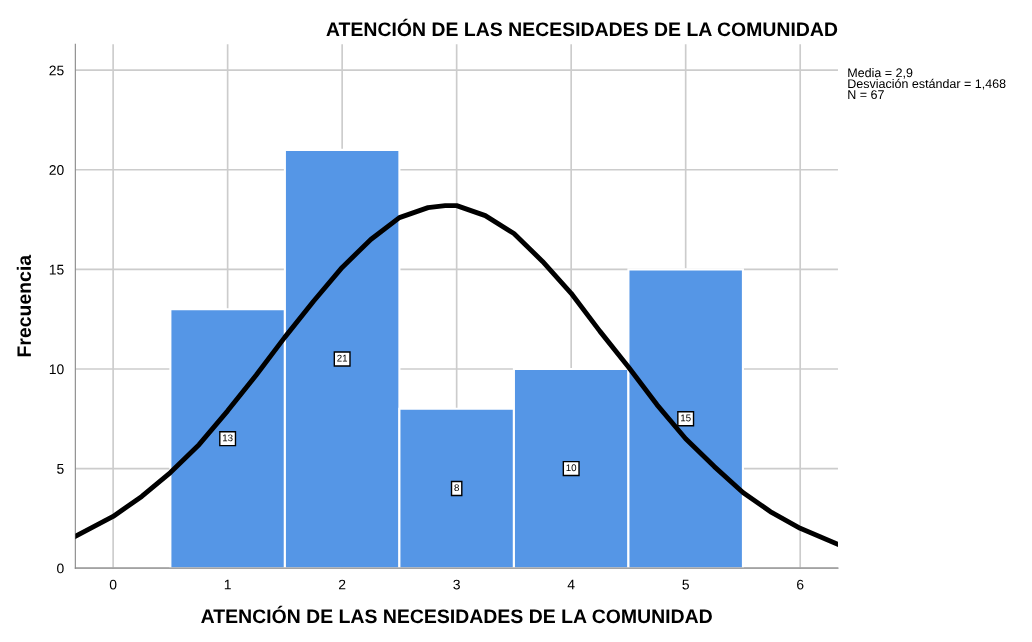 This screenshot has height=642, width=1032. I want to click on x-tick-label: 4, so click(571, 584).